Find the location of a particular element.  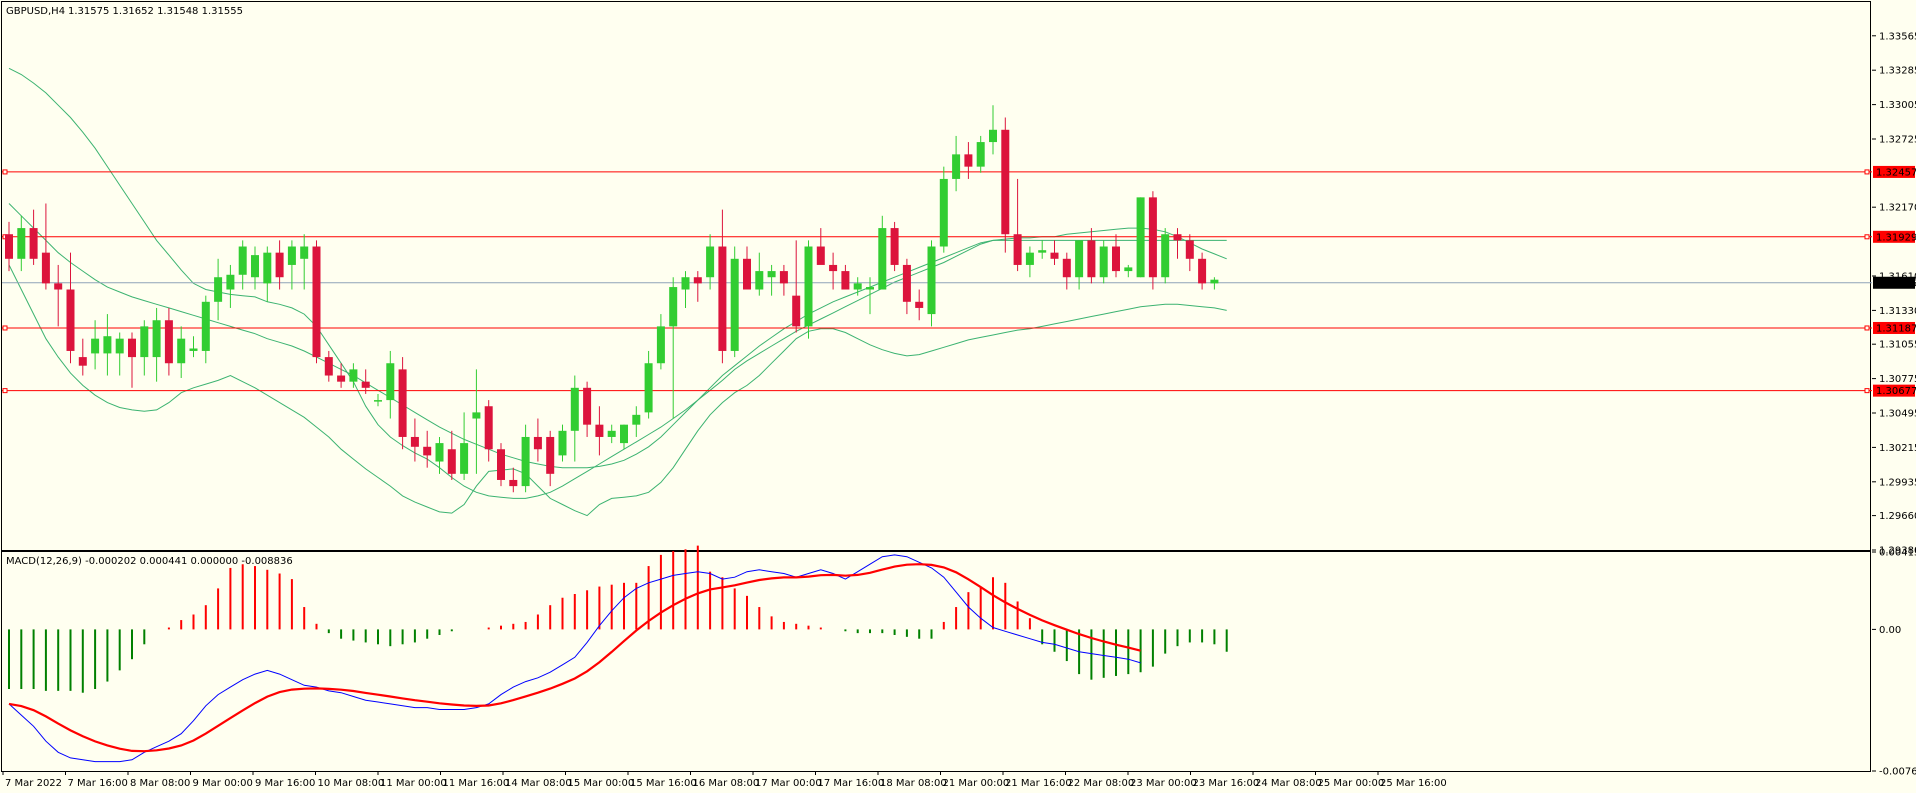

time-tick-label: 23 Mar 16:00 is located at coordinates (1226, 783).